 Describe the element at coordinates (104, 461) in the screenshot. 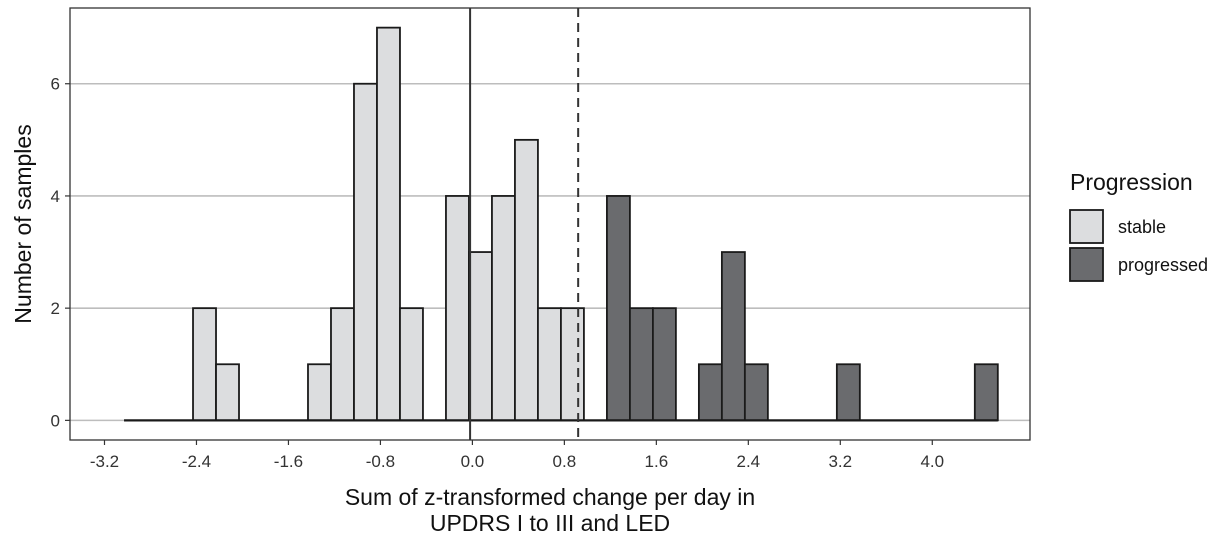

I see `x-tick-label: -3.2` at that location.